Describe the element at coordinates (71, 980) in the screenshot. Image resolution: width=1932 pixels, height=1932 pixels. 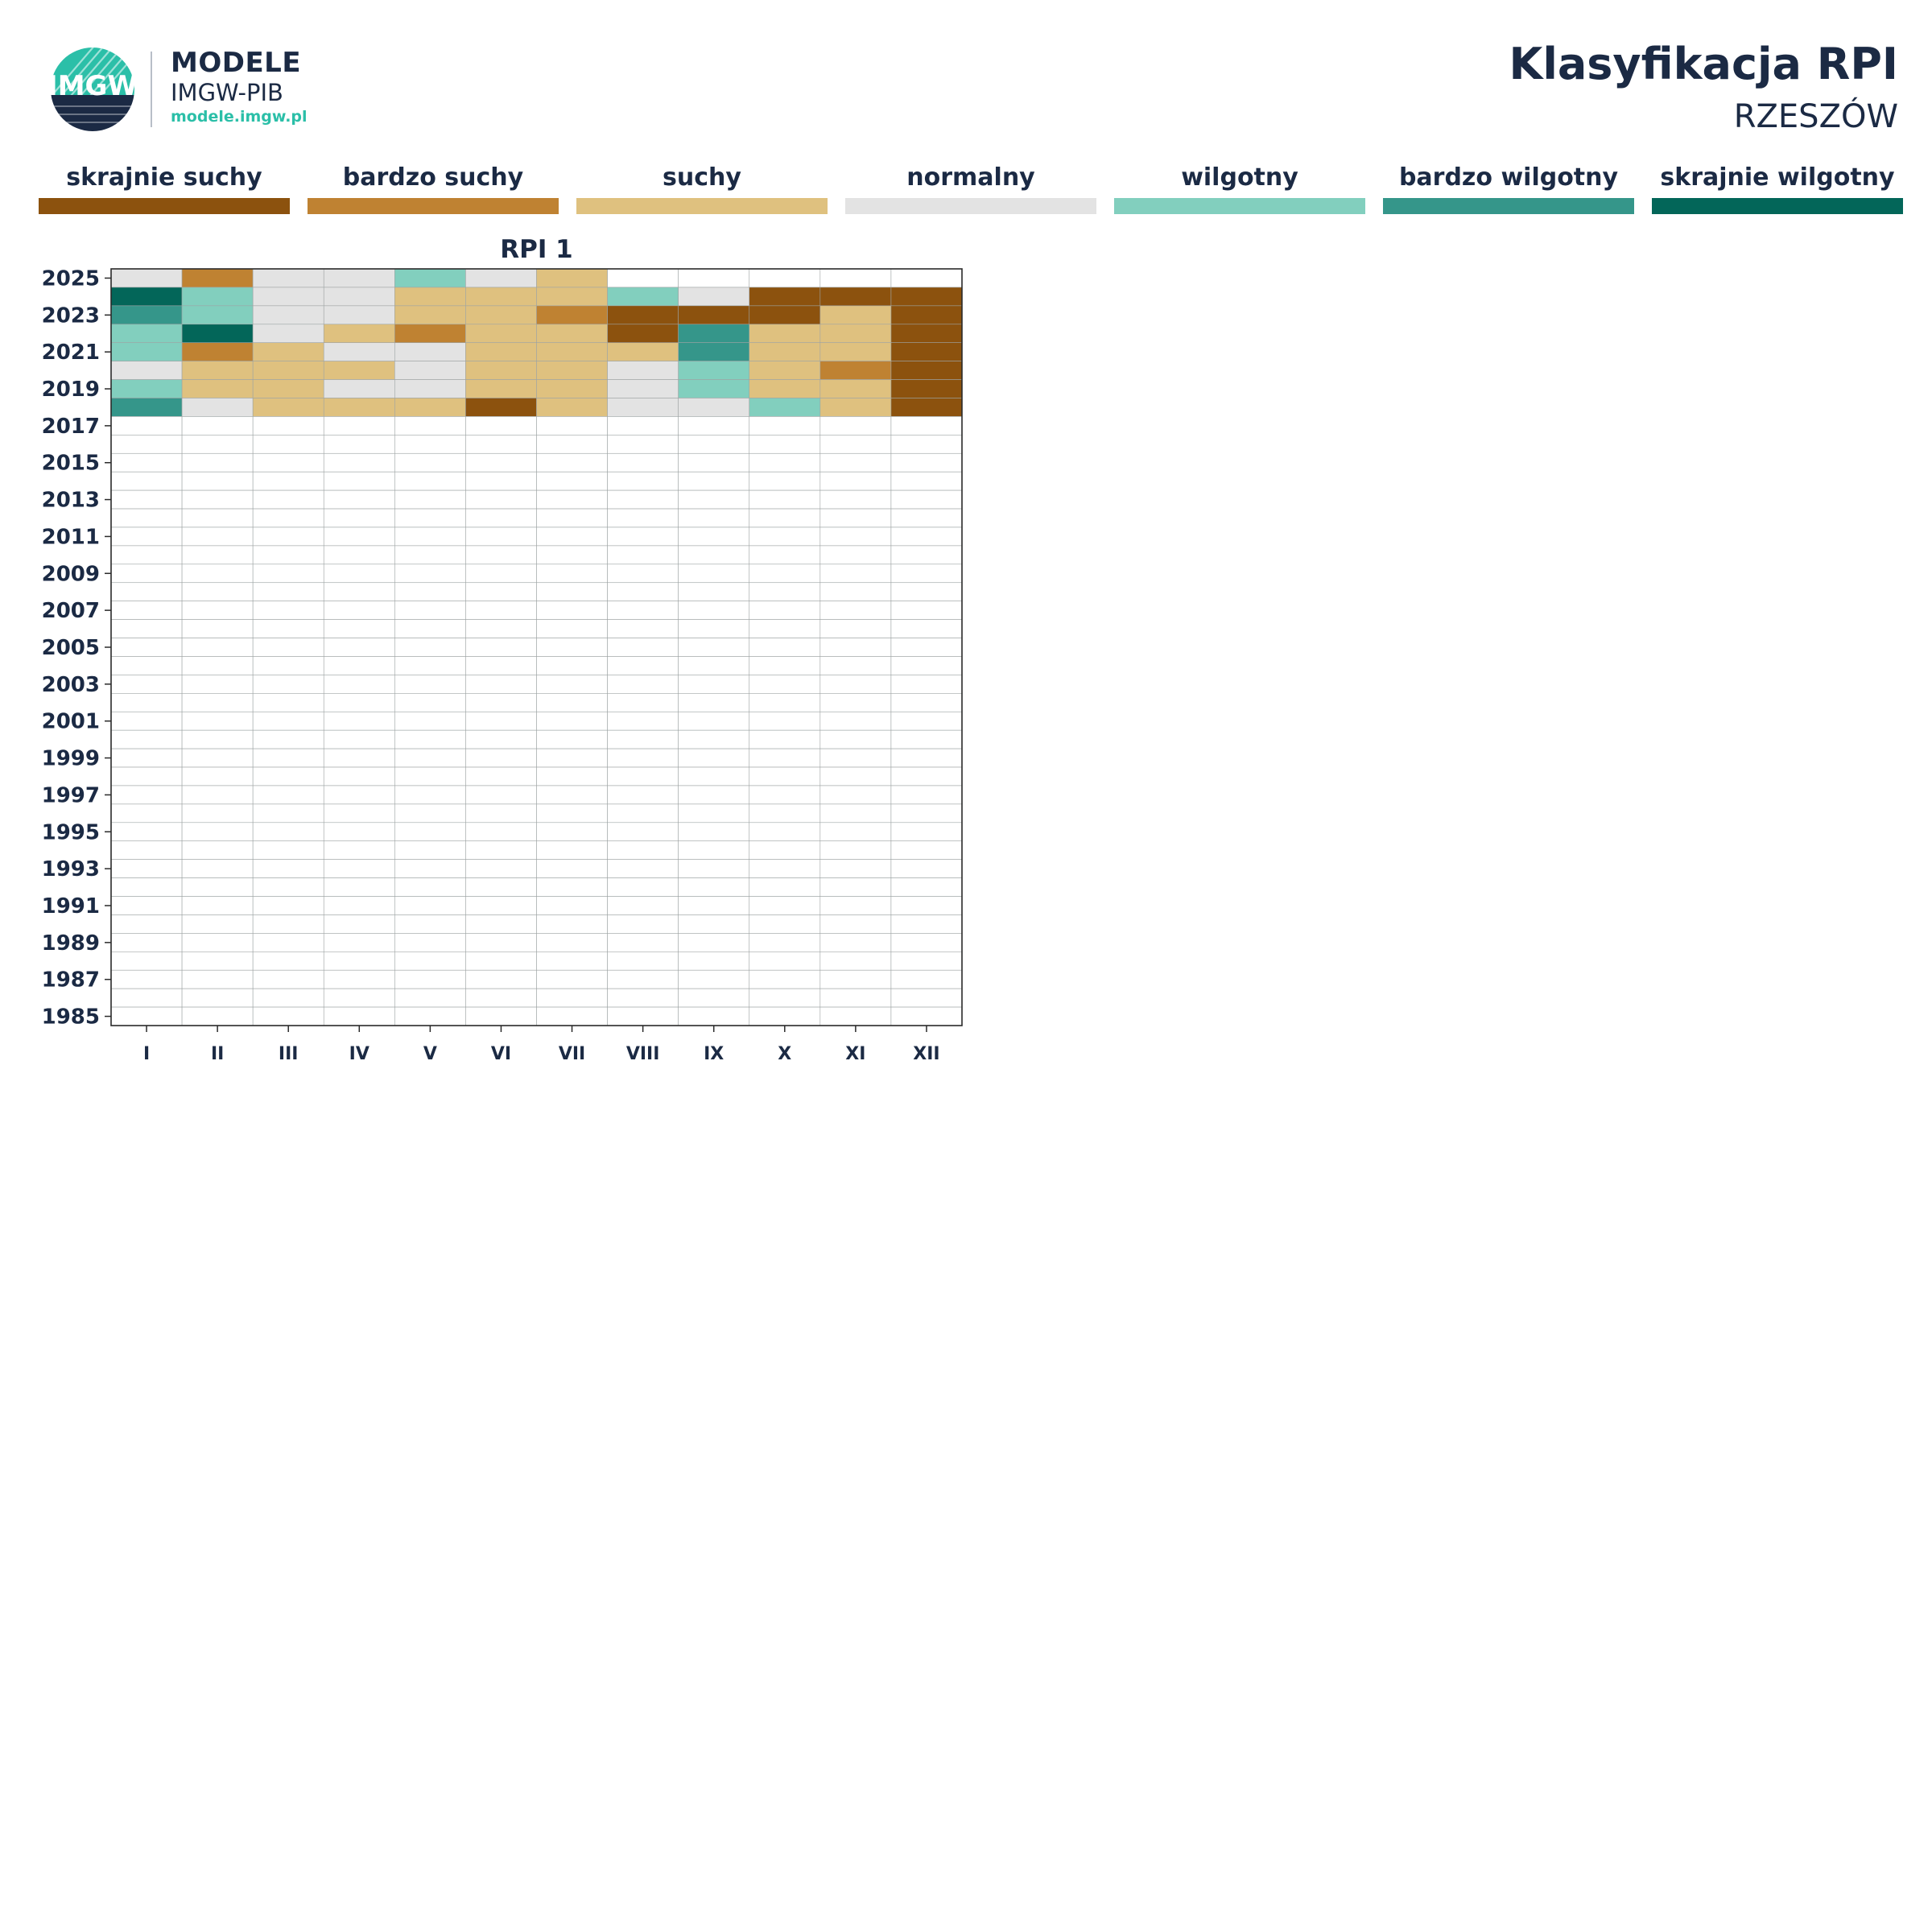
I see `y-tick-label: 1987` at that location.